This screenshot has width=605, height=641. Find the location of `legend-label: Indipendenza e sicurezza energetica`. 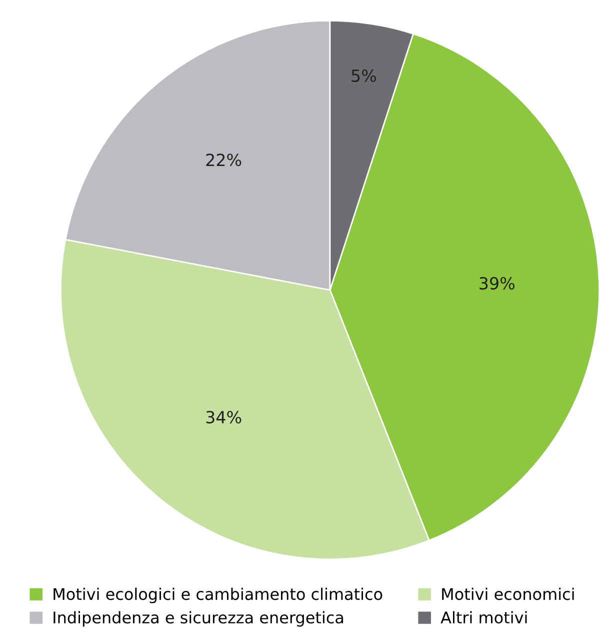

legend-label: Indipendenza e sicurezza energetica is located at coordinates (199, 619).